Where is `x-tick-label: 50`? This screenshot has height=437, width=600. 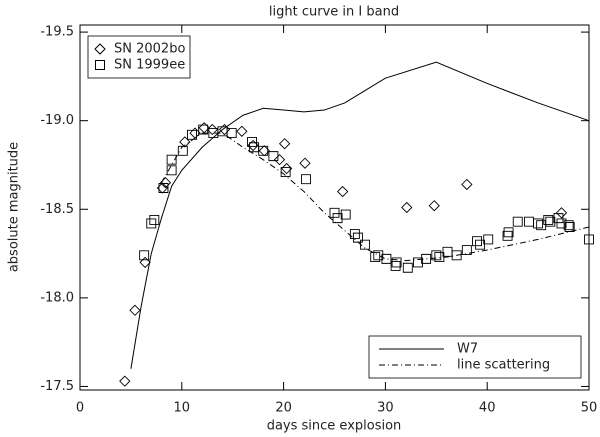
x-tick-label: 50 is located at coordinates (589, 408).